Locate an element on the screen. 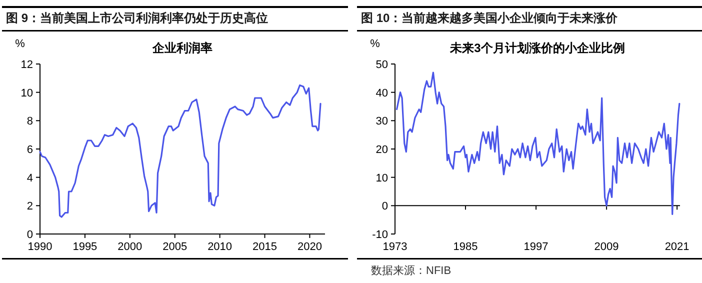  x-tick-label: 1973 is located at coordinates (395, 247).